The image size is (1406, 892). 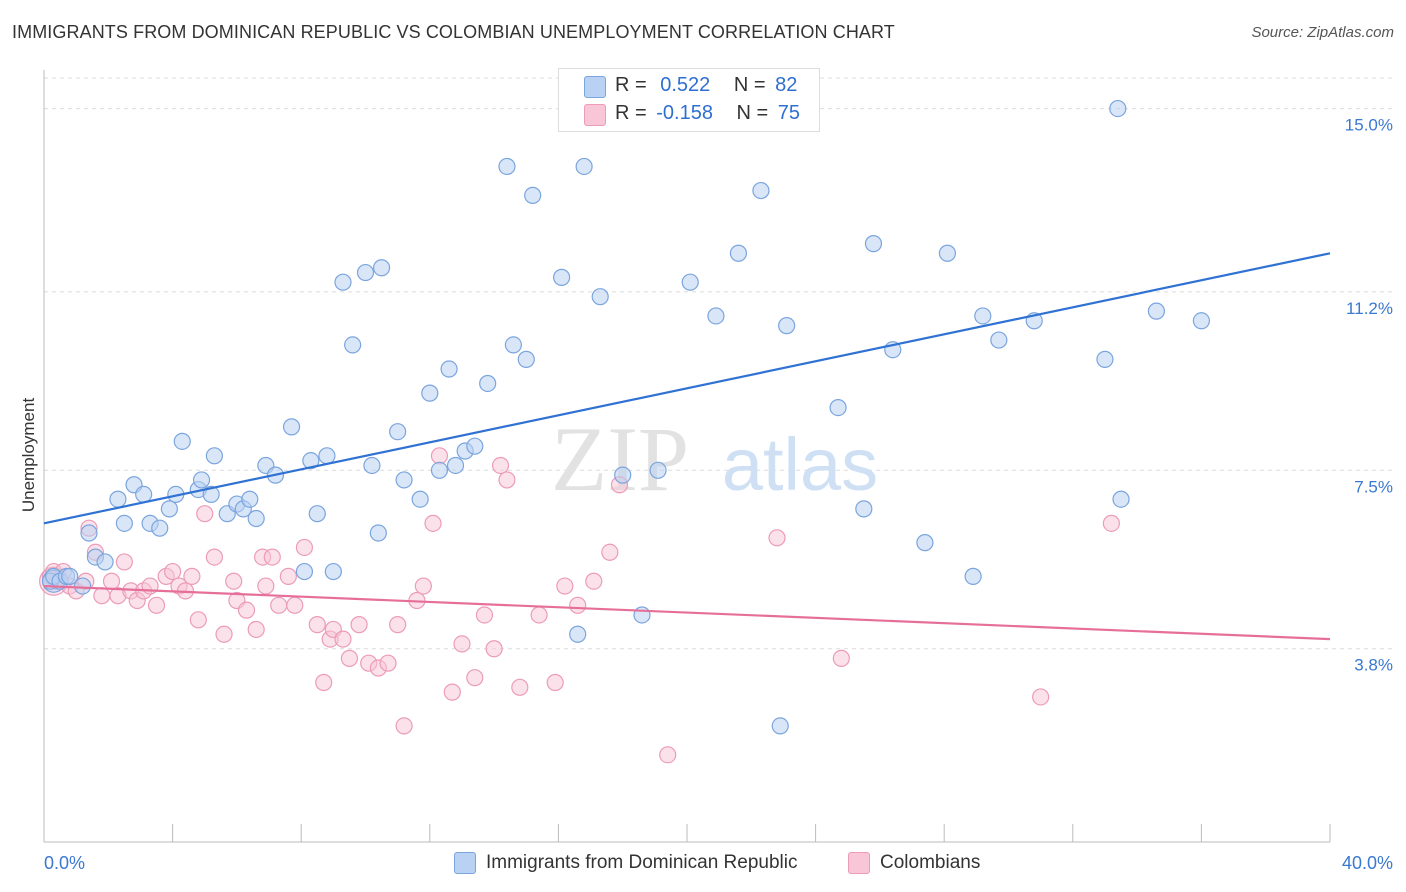 I want to click on bottom-legend-label-dominican: Immigrants from Dominican Republic, so click(x=642, y=862).